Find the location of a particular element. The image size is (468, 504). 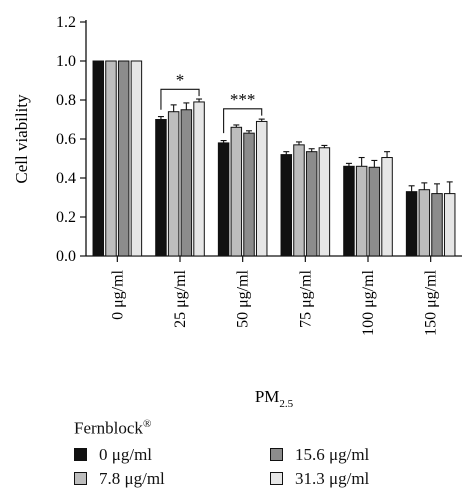

legend-grid: 0 μg/ml 15.6 μg/ml 7.8 μg/ml 31.3 μg/ml is located at coordinates (264, 467).